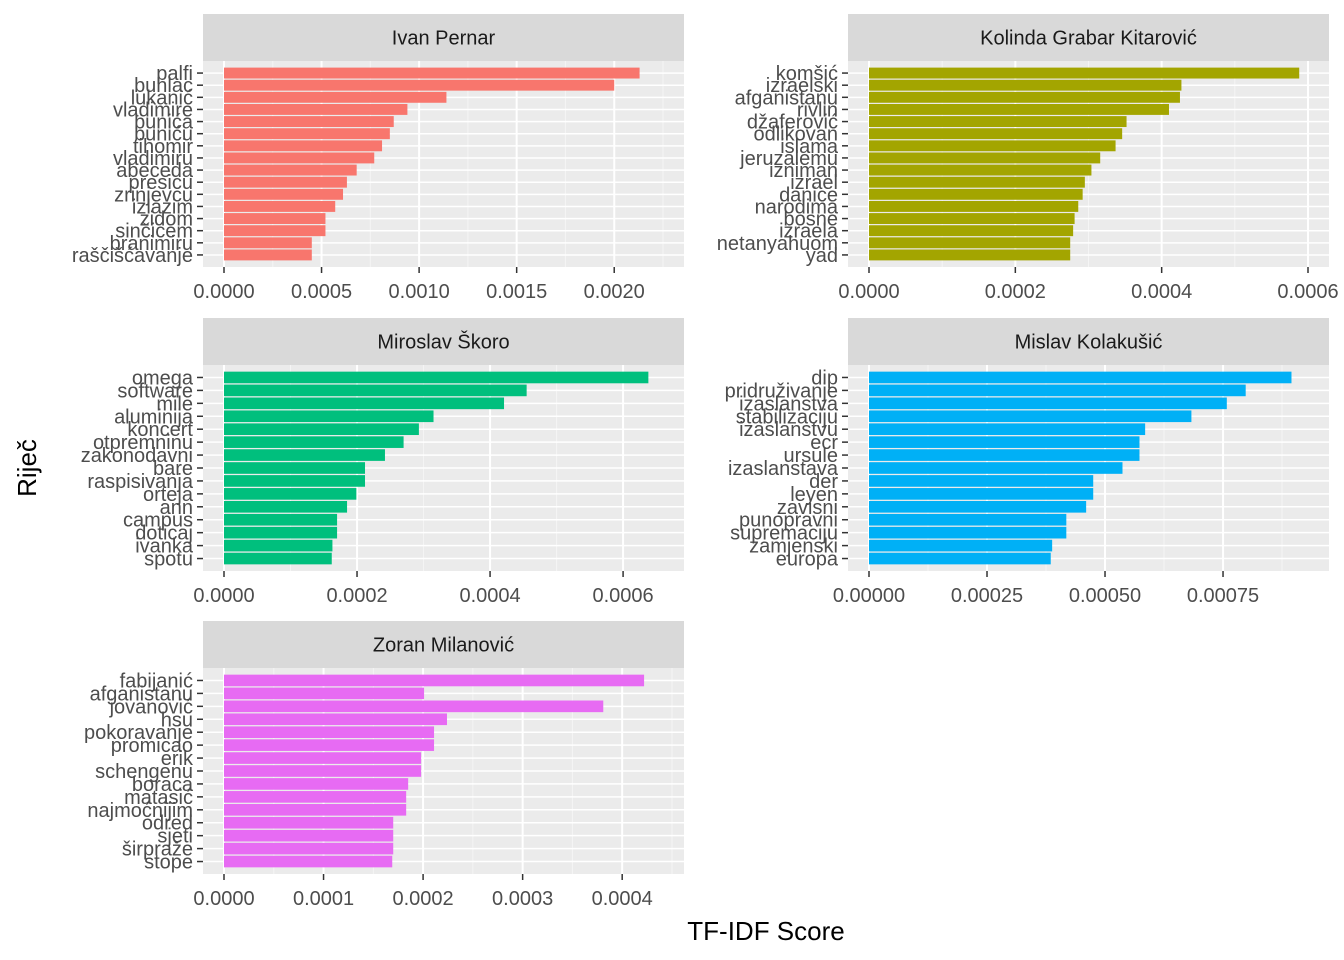 This screenshot has height=960, width=1344. What do you see at coordinates (811, 456) in the screenshot?
I see `y-tick-label: ursule` at bounding box center [811, 456].